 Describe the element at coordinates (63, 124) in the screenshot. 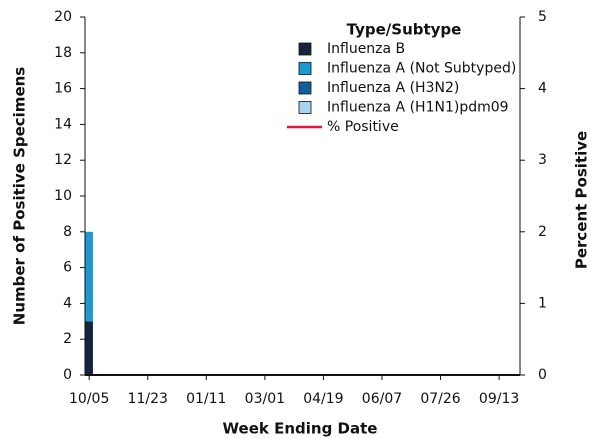

I see `y-tick-label: 14` at that location.